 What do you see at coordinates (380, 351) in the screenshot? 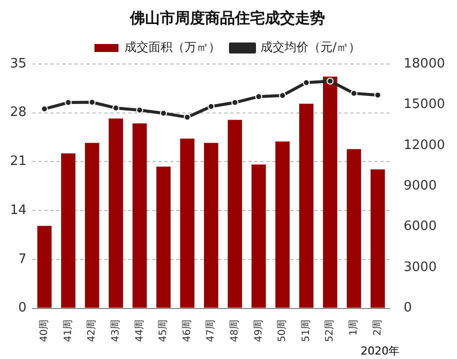
I see `text: 2020年` at bounding box center [380, 351].